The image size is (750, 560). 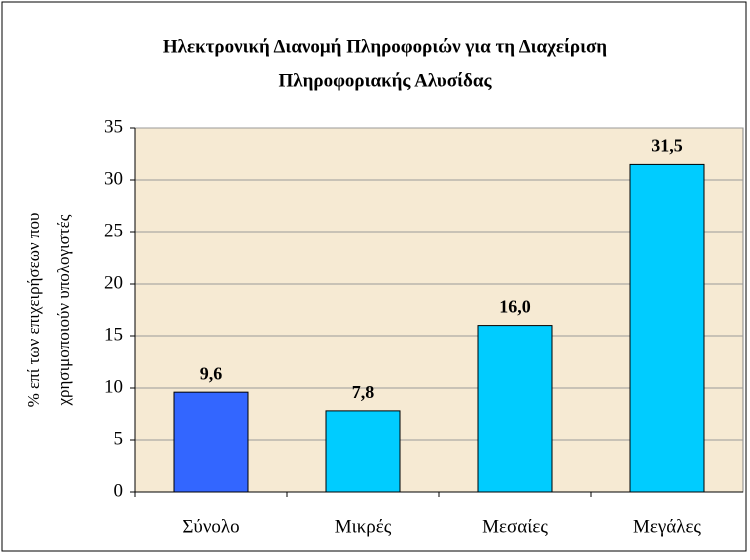 I want to click on x-tick-label: Μικρές, so click(x=363, y=526).